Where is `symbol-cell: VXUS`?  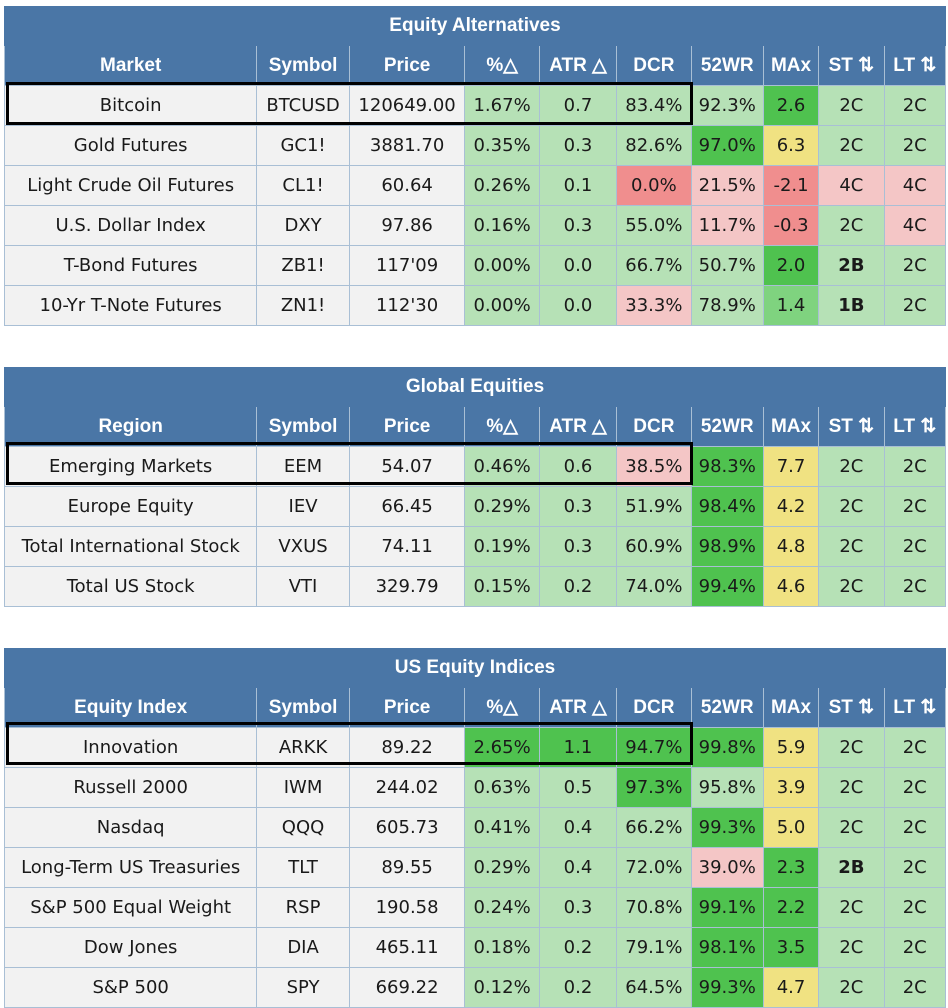
symbol-cell: VXUS is located at coordinates (303, 546).